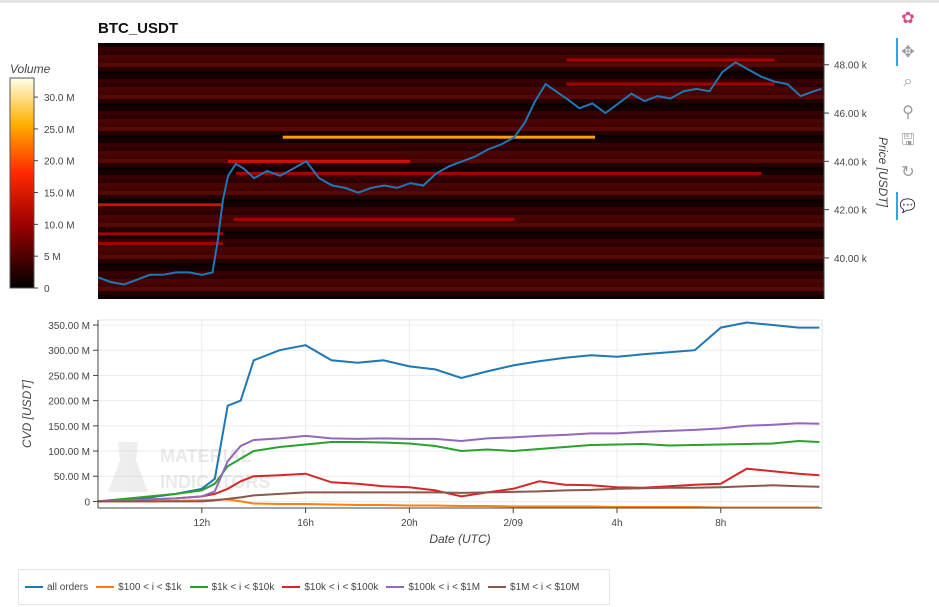 This screenshot has width=939, height=607. Describe the element at coordinates (59, 225) in the screenshot. I see `colorbar-tick-label: 10.0 M` at that location.